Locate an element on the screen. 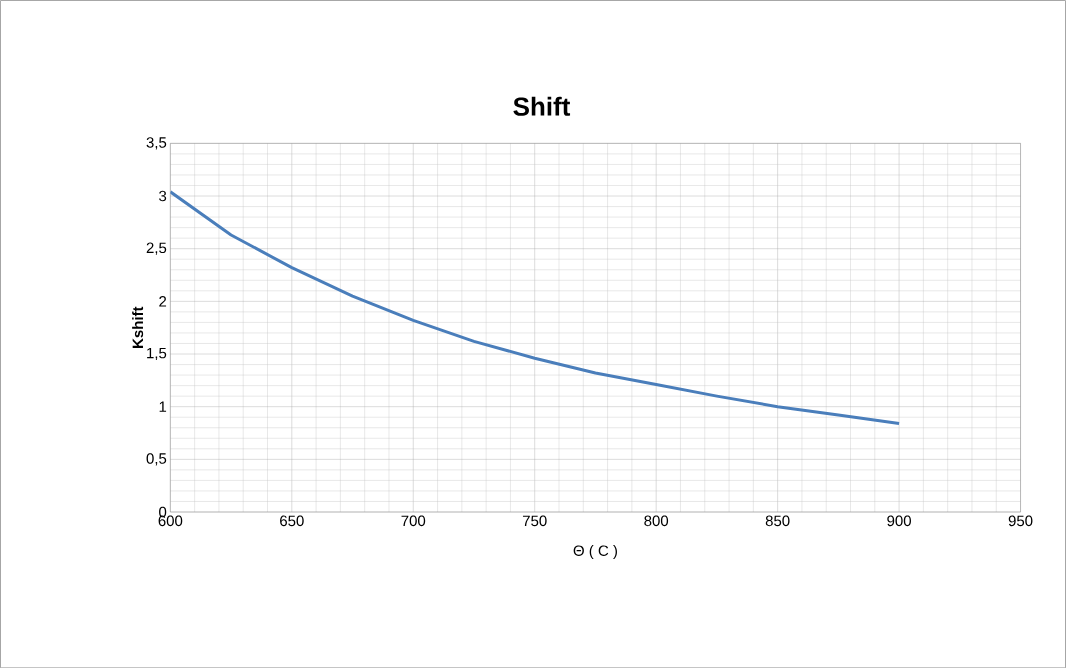  x-tick-label: 750 is located at coordinates (534, 520).